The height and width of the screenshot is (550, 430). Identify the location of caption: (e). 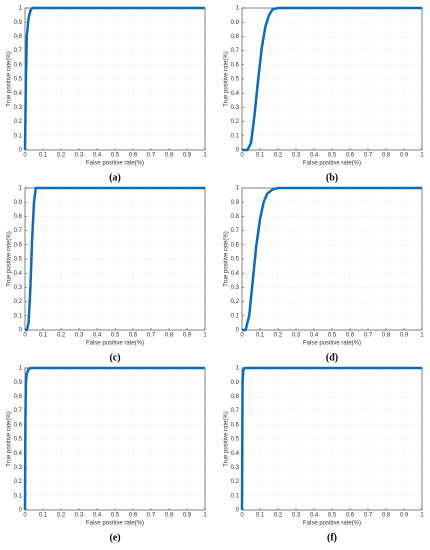
(114, 537).